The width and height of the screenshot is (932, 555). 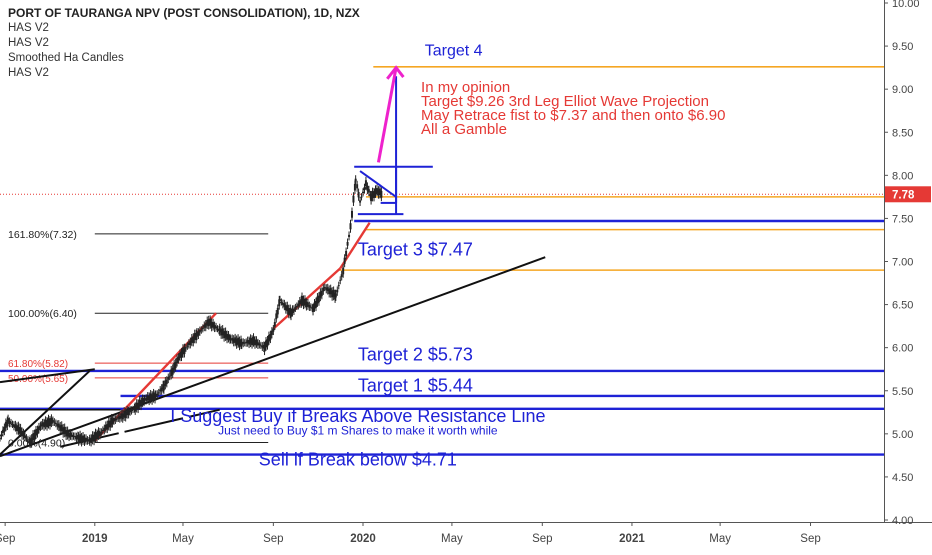 What do you see at coordinates (66, 58) in the screenshot?
I see `indicator-label: Smoothed Ha Candles` at bounding box center [66, 58].